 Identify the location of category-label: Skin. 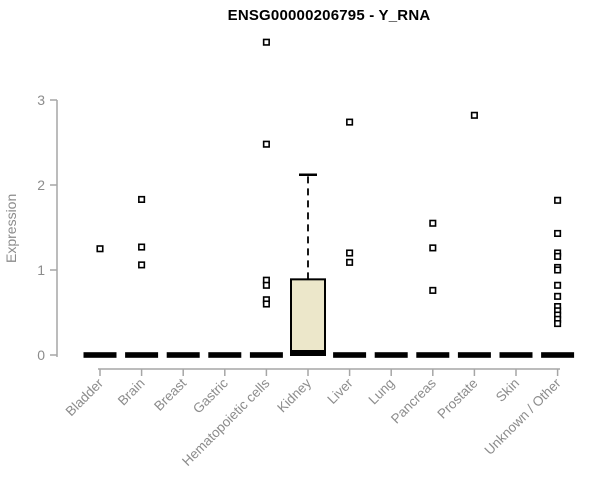
(507, 390).